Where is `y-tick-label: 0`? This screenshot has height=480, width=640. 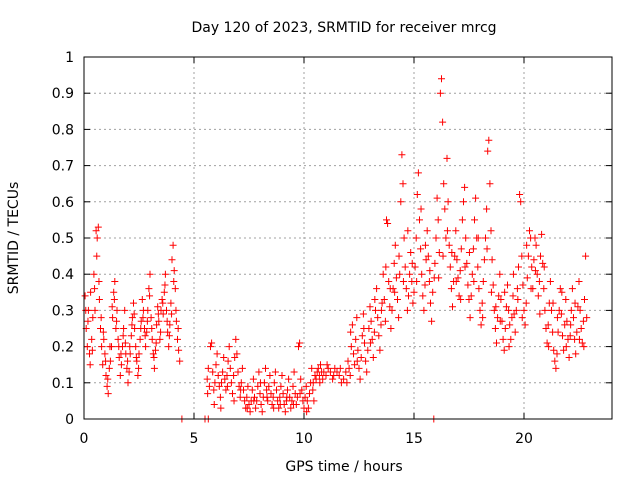
y-tick-label: 0 is located at coordinates (69, 420).